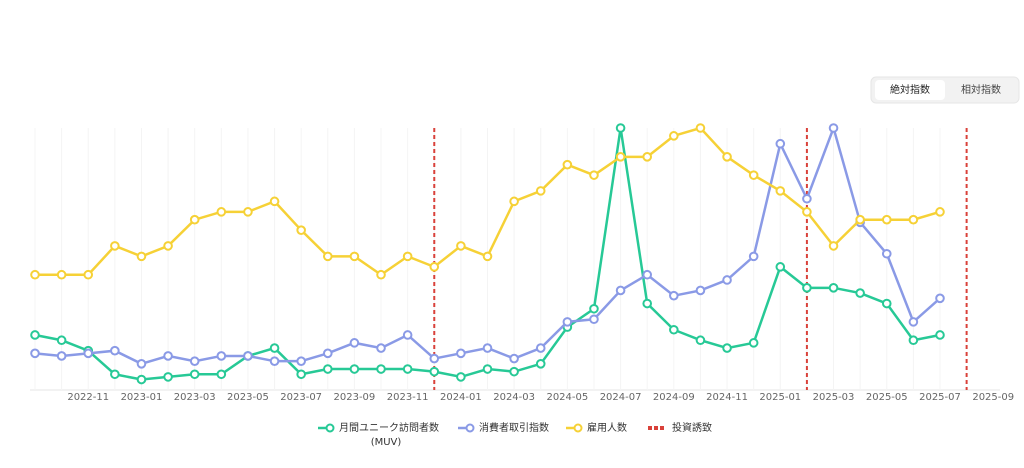  Describe the element at coordinates (461, 397) in the screenshot. I see `x-tick-label: 2024-01` at that location.